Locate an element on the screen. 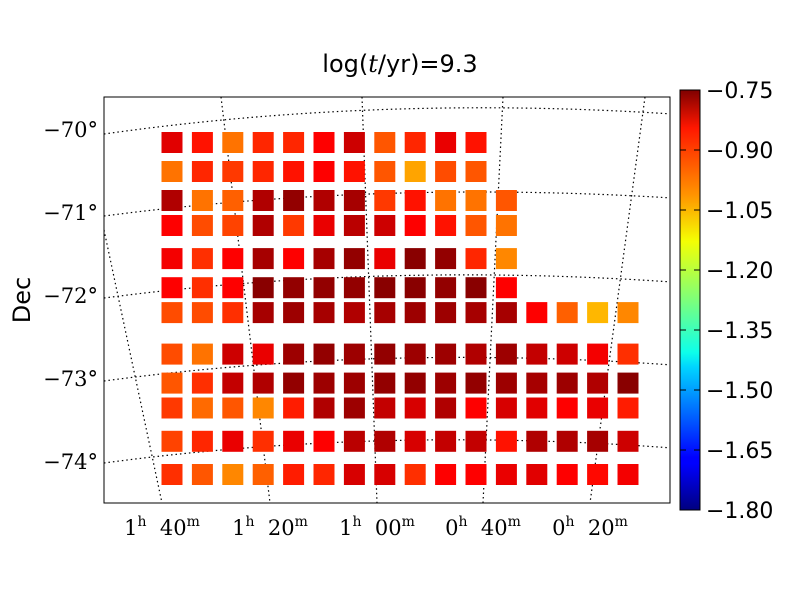 The image size is (800, 604). chart-title: log(t/yr)=9.3 is located at coordinates (399, 64).